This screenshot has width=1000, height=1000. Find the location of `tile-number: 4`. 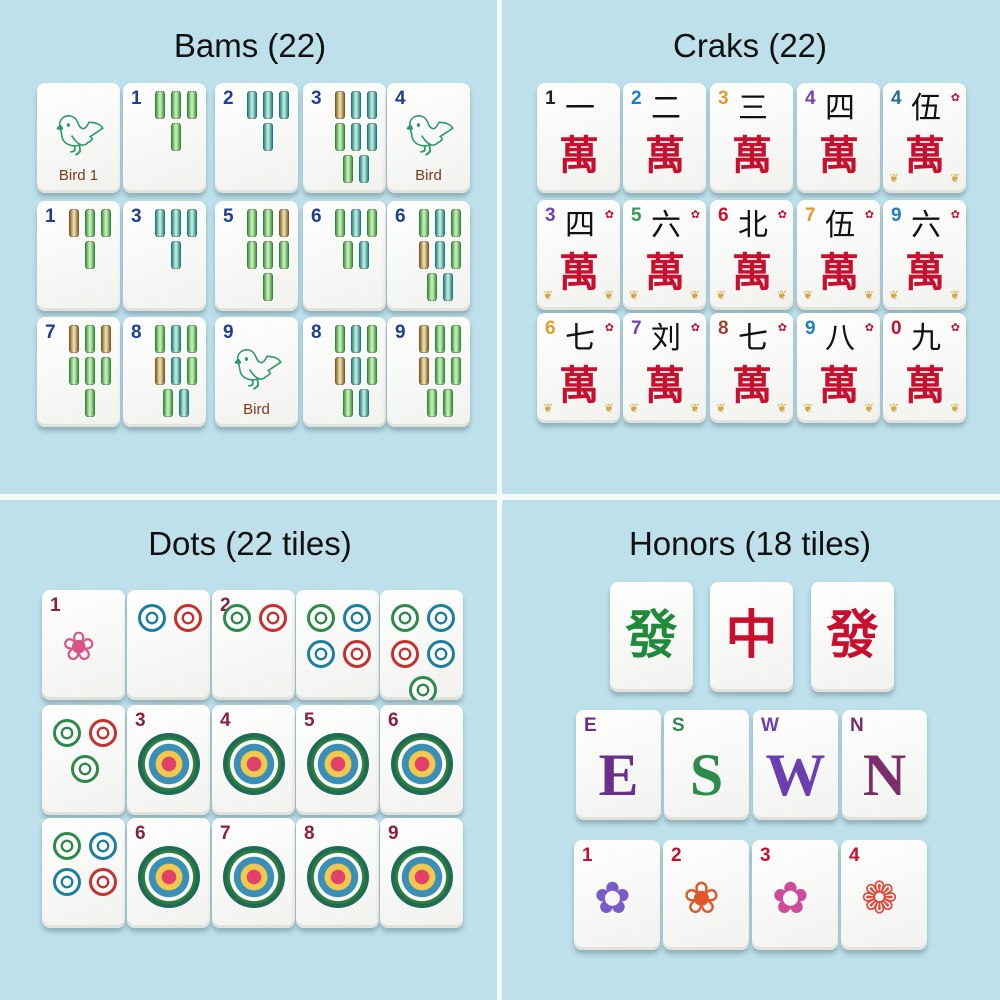

tile-number: 4 is located at coordinates (854, 855).